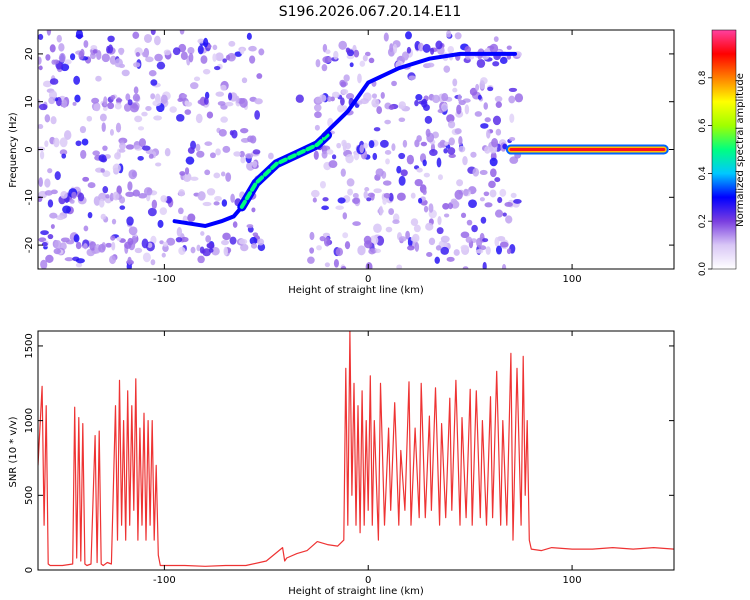 The image size is (750, 600). I want to click on colorbar-gradient, so click(724, 149).